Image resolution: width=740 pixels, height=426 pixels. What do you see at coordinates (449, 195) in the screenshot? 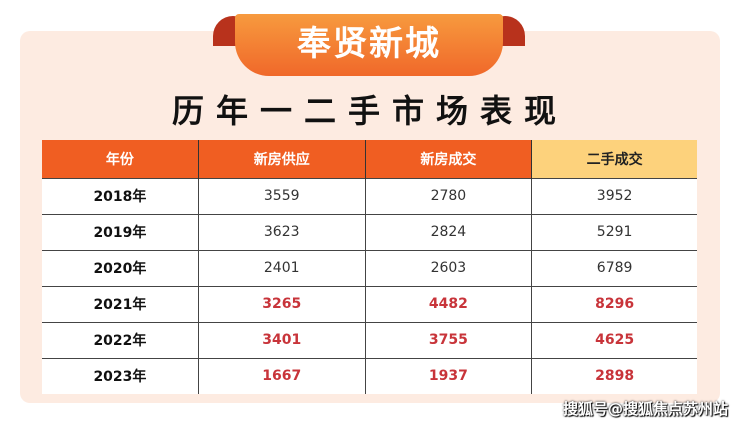
I see `new-deal-cell: 2780` at bounding box center [449, 195].